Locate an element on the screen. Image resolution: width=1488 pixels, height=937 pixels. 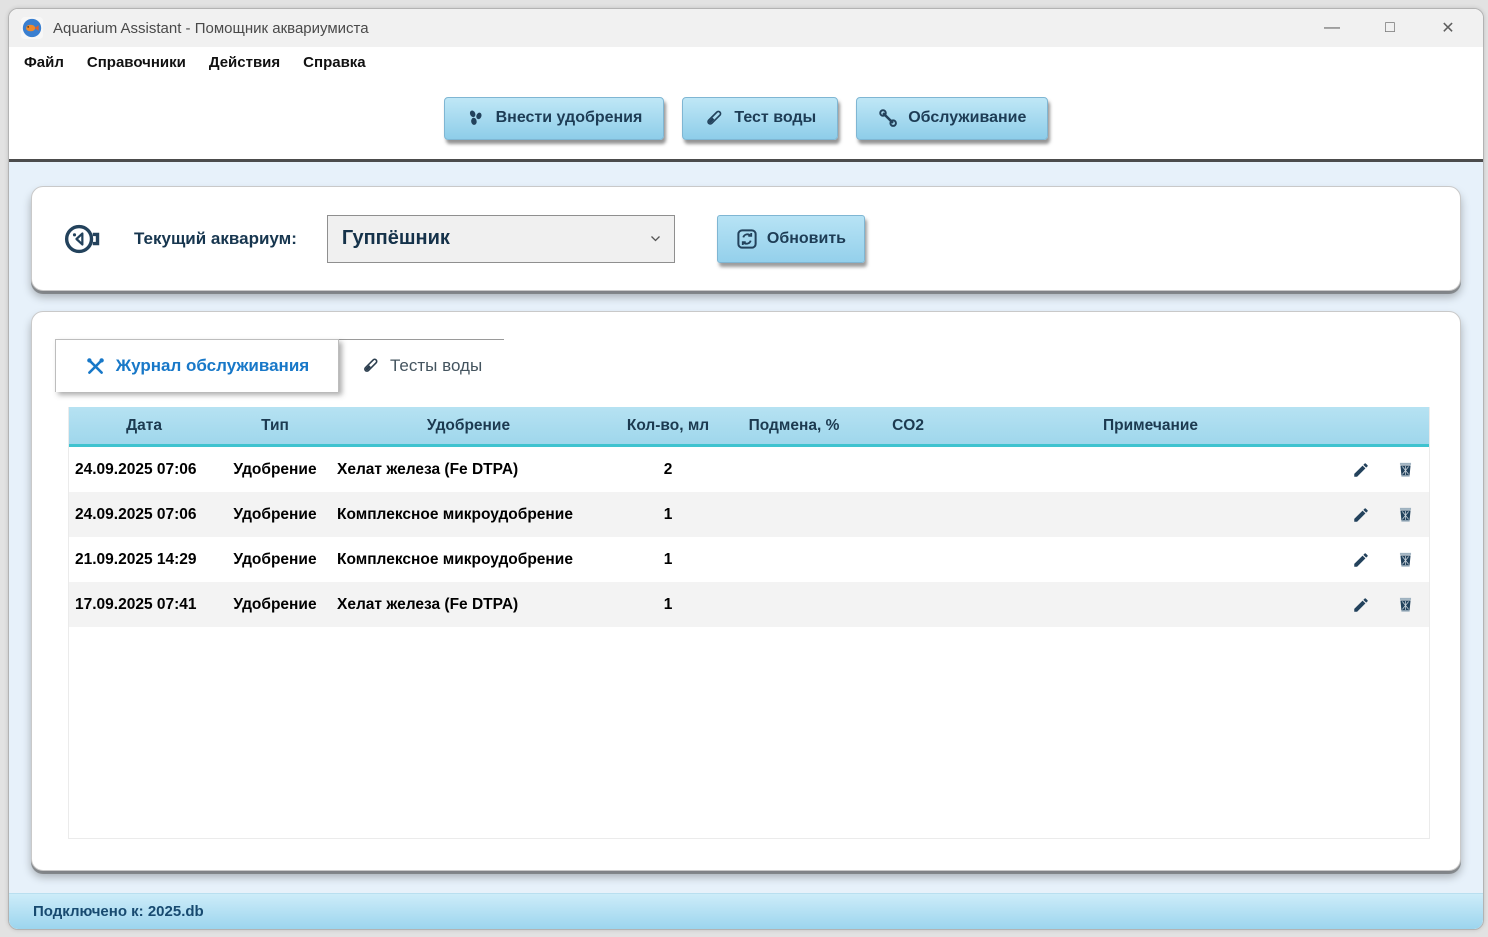
close-button: ✕ is located at coordinates (1448, 28).